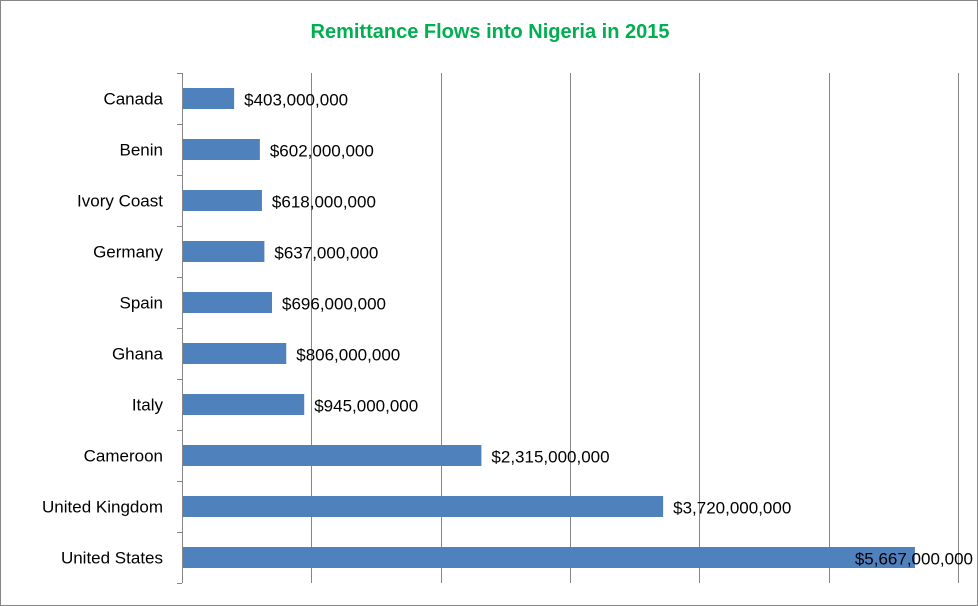  I want to click on category-label: Ghana, so click(138, 354).